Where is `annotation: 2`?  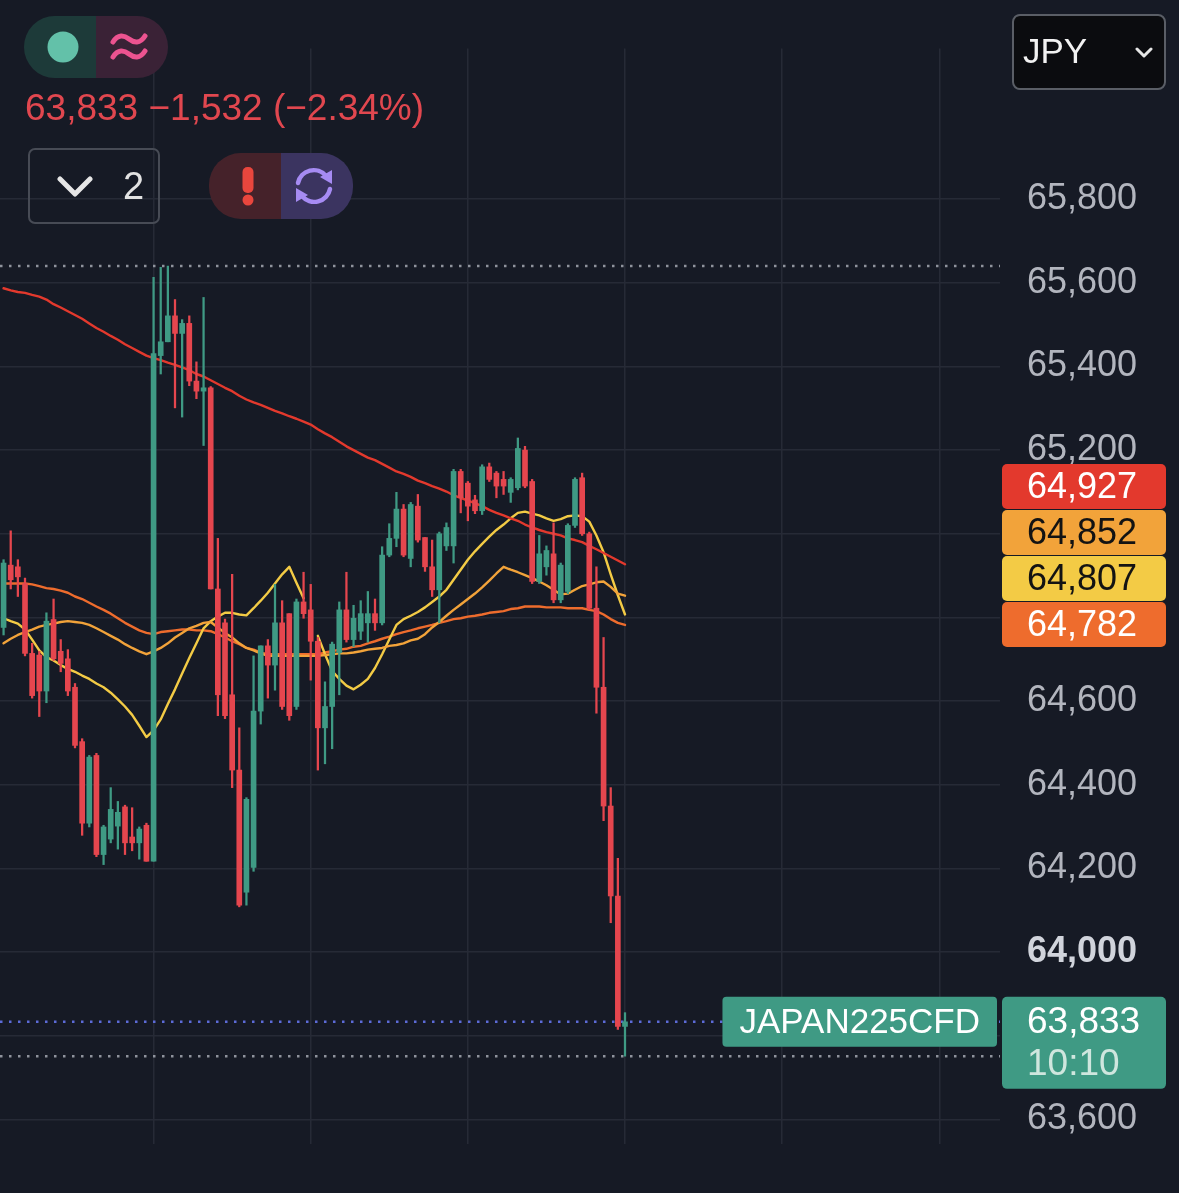 annotation: 2 is located at coordinates (134, 186).